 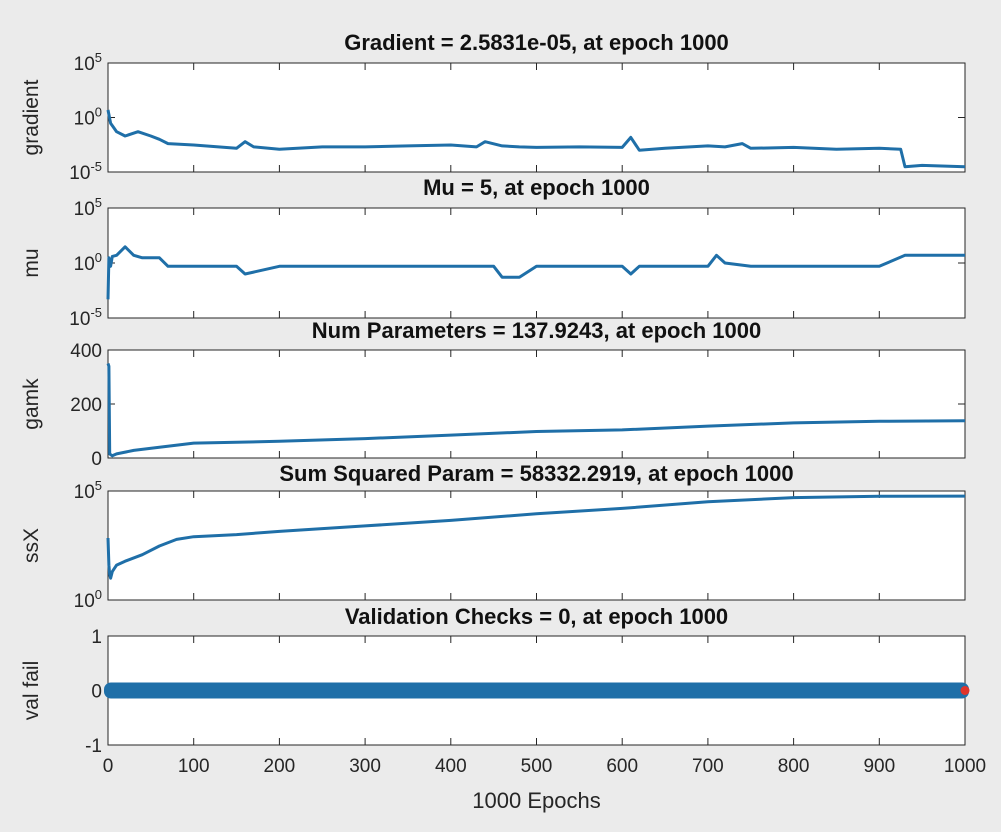 What do you see at coordinates (365, 766) in the screenshot?
I see `x-tick-label: 300` at bounding box center [365, 766].